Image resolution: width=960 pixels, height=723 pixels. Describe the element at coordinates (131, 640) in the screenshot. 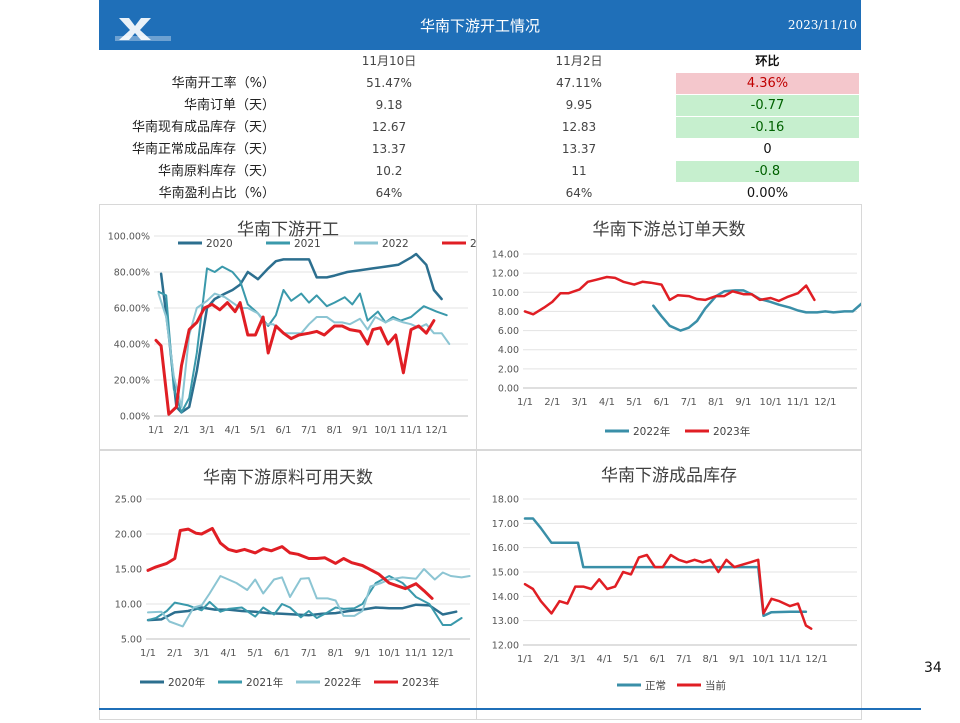

I see `y-tick-label: 5.00` at that location.